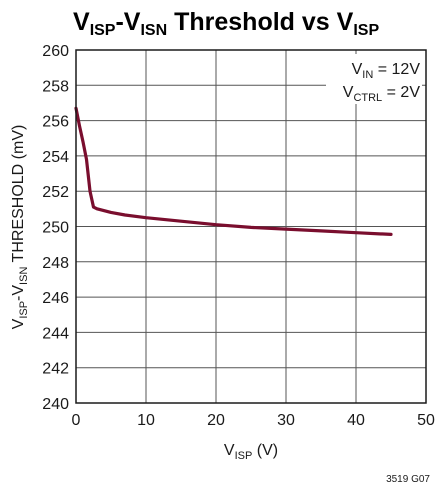  What do you see at coordinates (55, 404) in the screenshot?
I see `y-tick-label: 240` at bounding box center [55, 404].